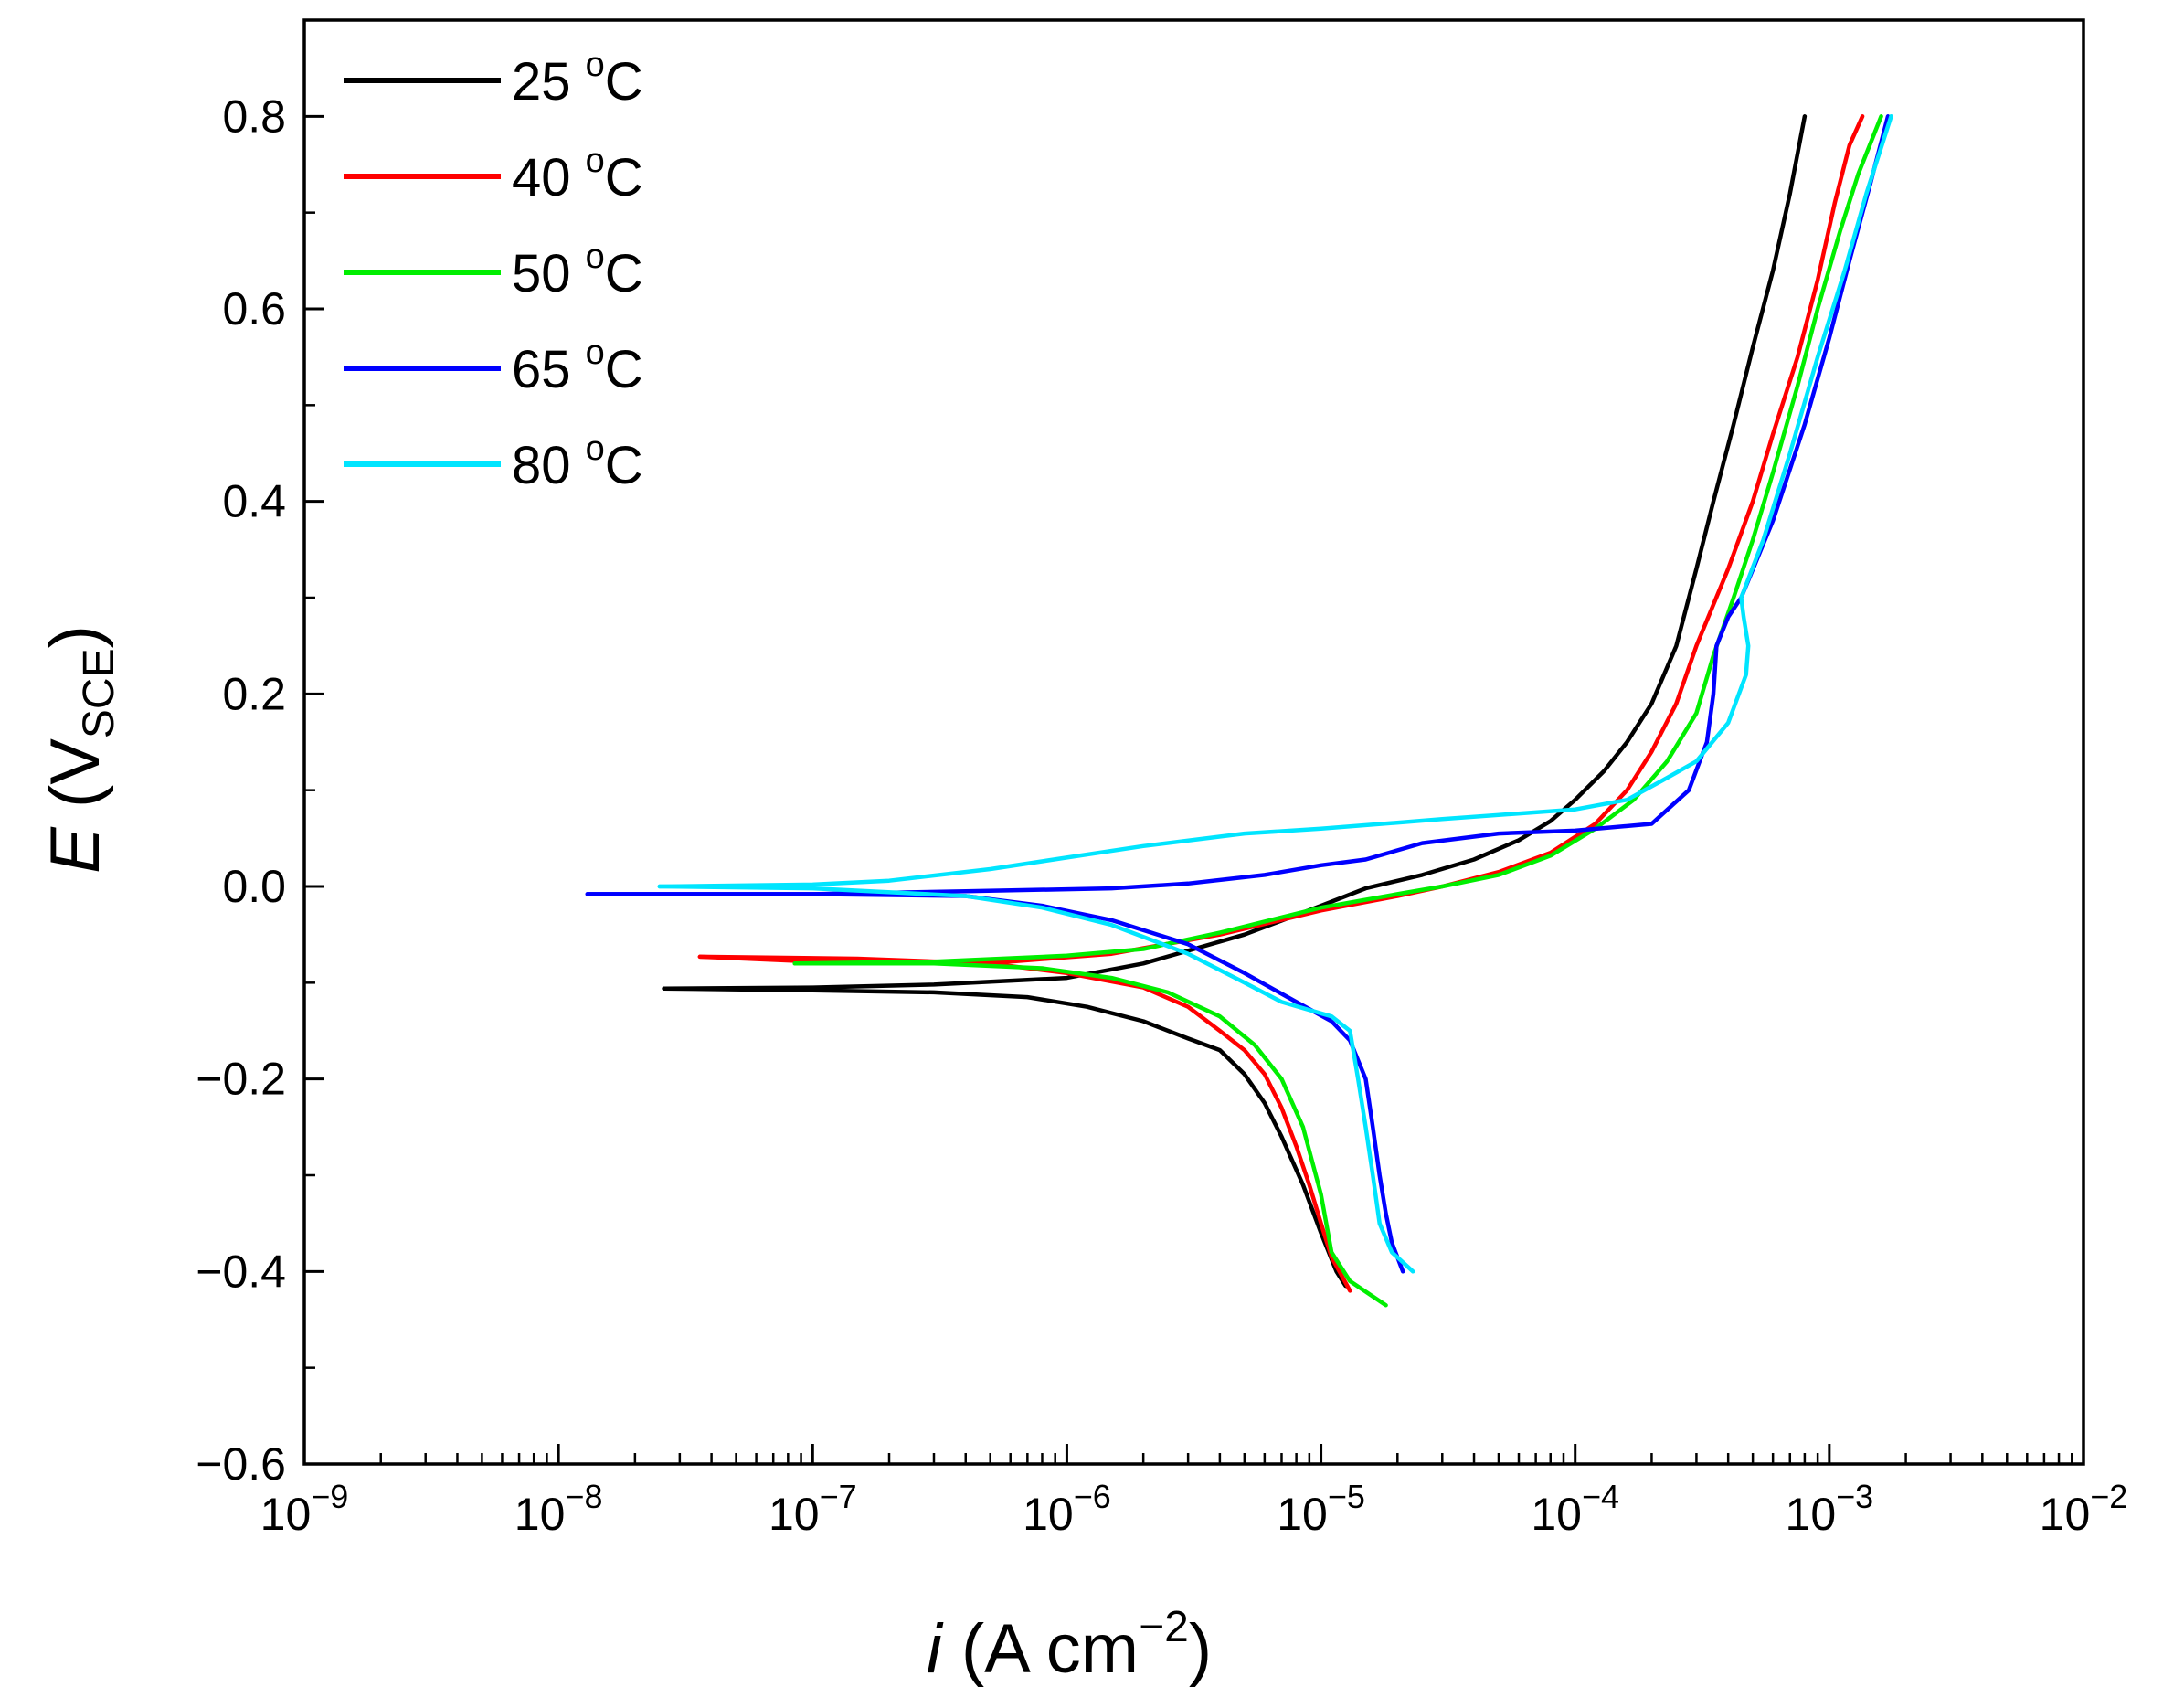 This screenshot has width=2163, height=1708. What do you see at coordinates (838, 1496) in the screenshot?
I see `x-tick-exponent: −7` at bounding box center [838, 1496].